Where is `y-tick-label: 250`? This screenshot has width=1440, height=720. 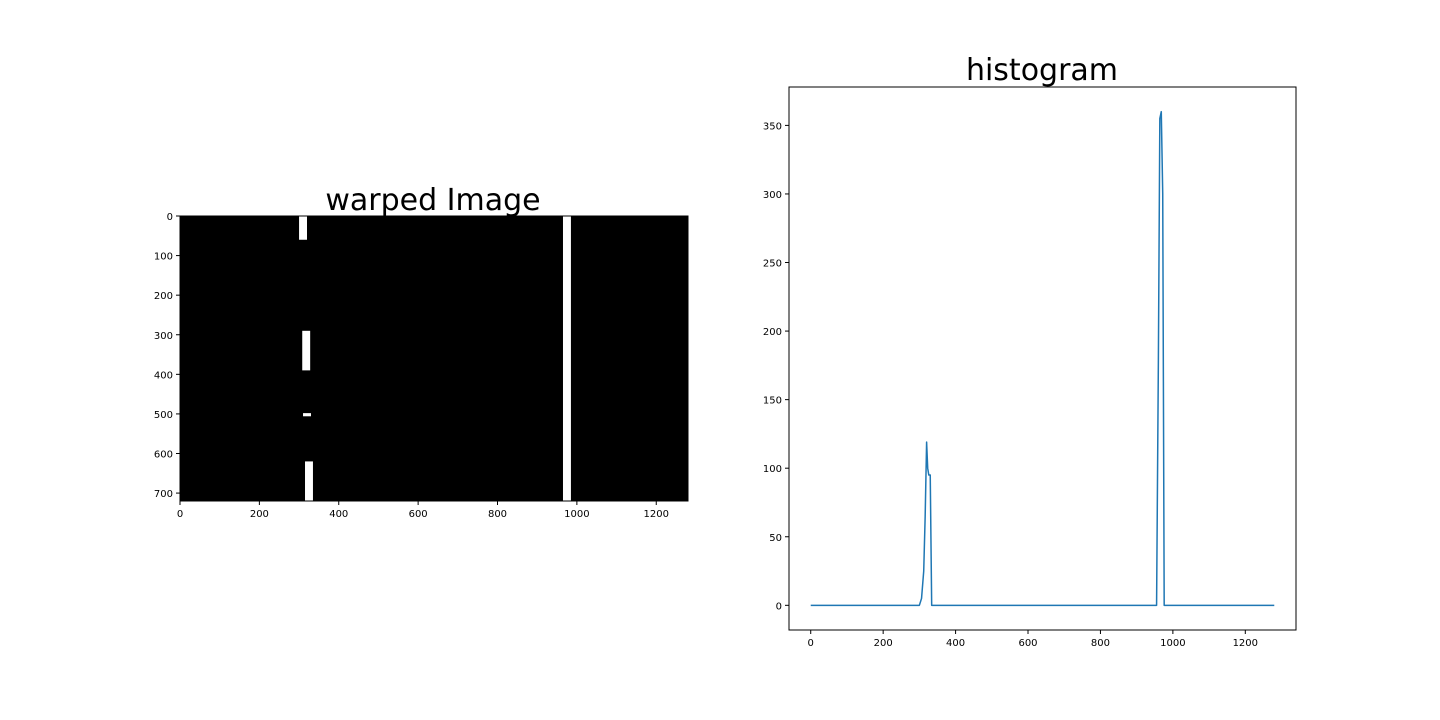 y-tick-label: 250 is located at coordinates (772, 264).